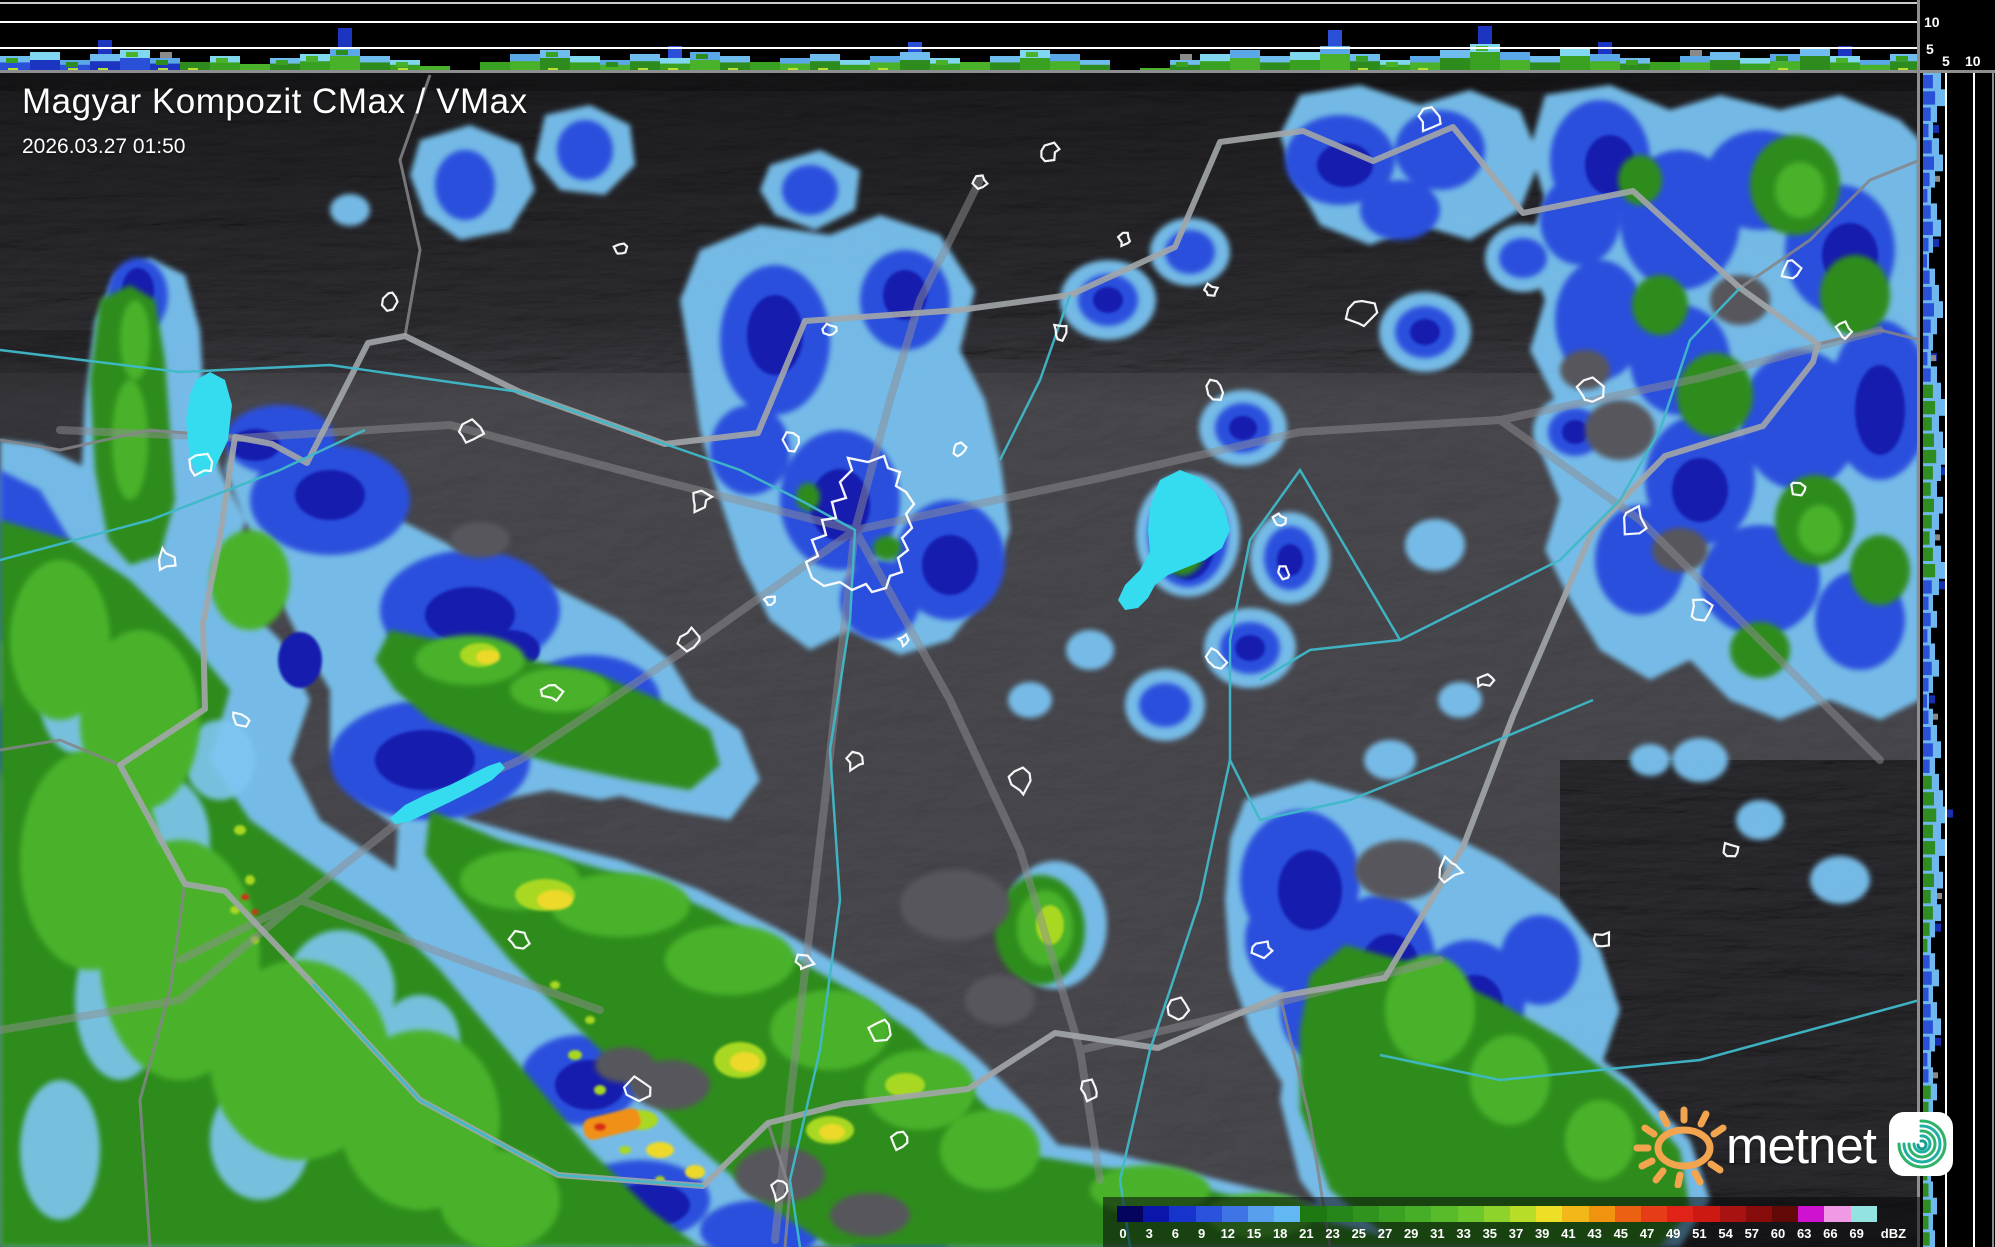 The height and width of the screenshot is (1247, 1995). What do you see at coordinates (1123, 1233) in the screenshot?
I see `colorbar-tick: 0` at bounding box center [1123, 1233].